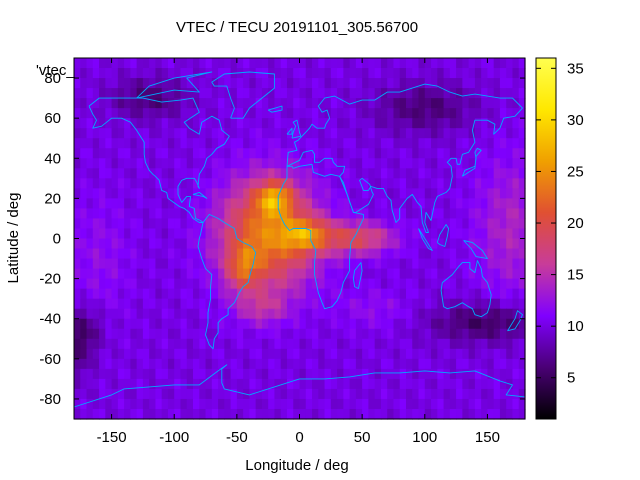  Describe the element at coordinates (575, 223) in the screenshot. I see `colorbar-tick-label: 20` at that location.